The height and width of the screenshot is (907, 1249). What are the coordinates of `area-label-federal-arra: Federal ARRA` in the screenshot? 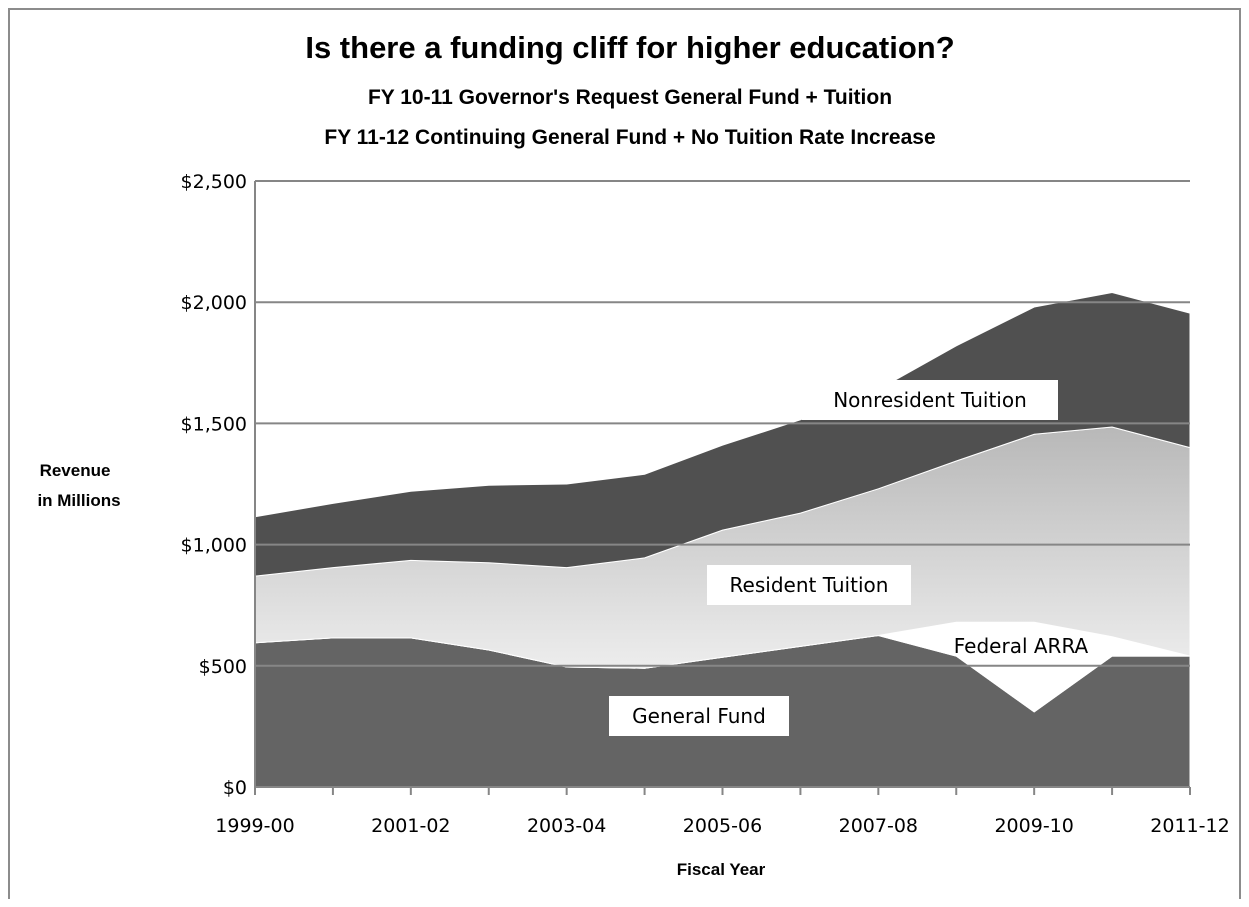 It's located at (1021, 646).